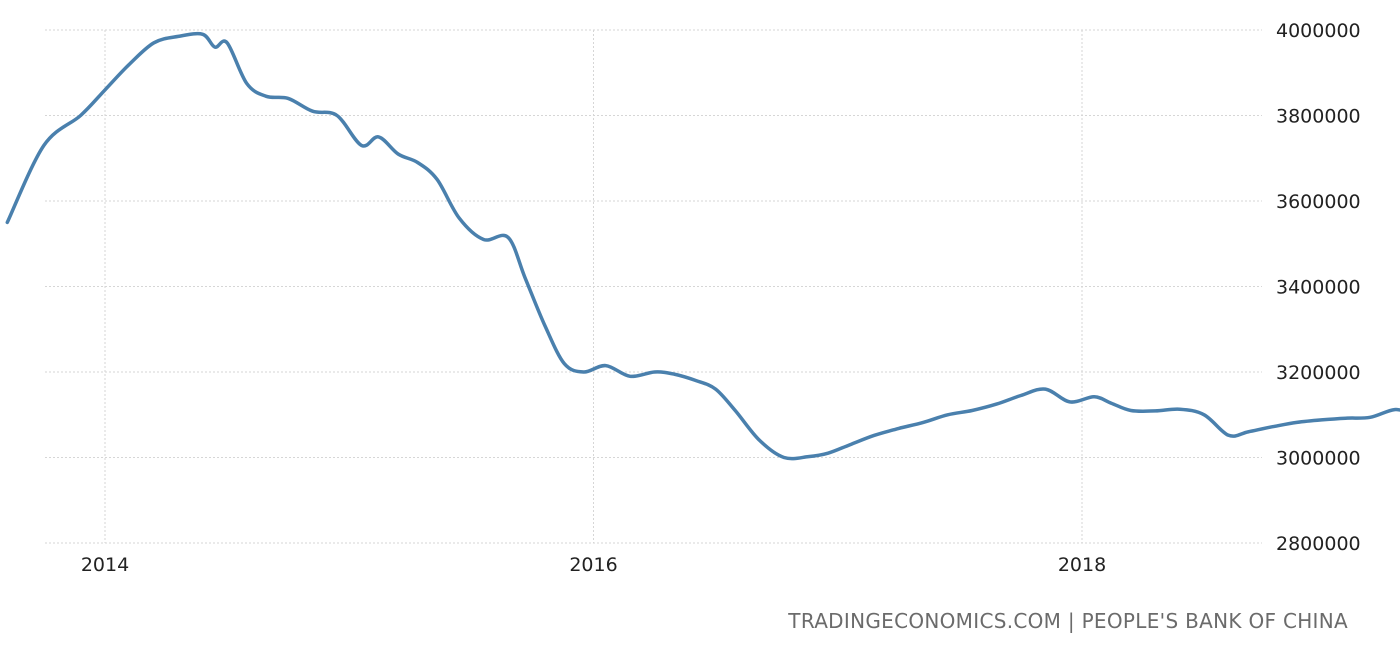 The width and height of the screenshot is (1400, 657). Describe the element at coordinates (1318, 31) in the screenshot. I see `y-tick-label: 4000000` at that location.